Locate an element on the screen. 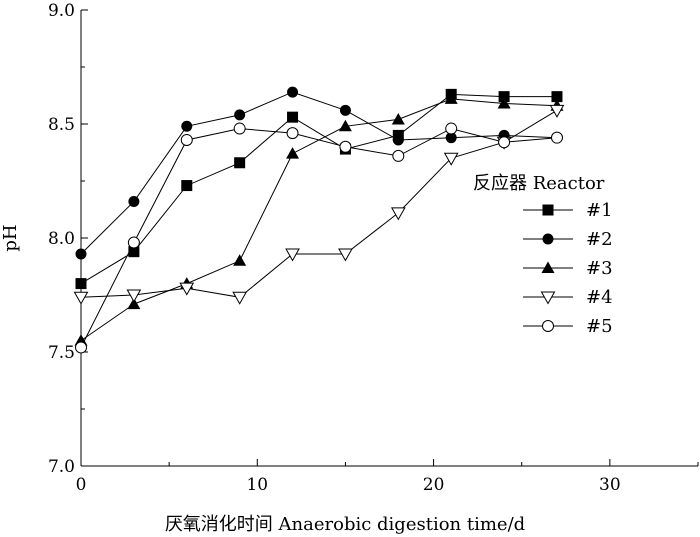  legend-label: #5 is located at coordinates (599, 326).